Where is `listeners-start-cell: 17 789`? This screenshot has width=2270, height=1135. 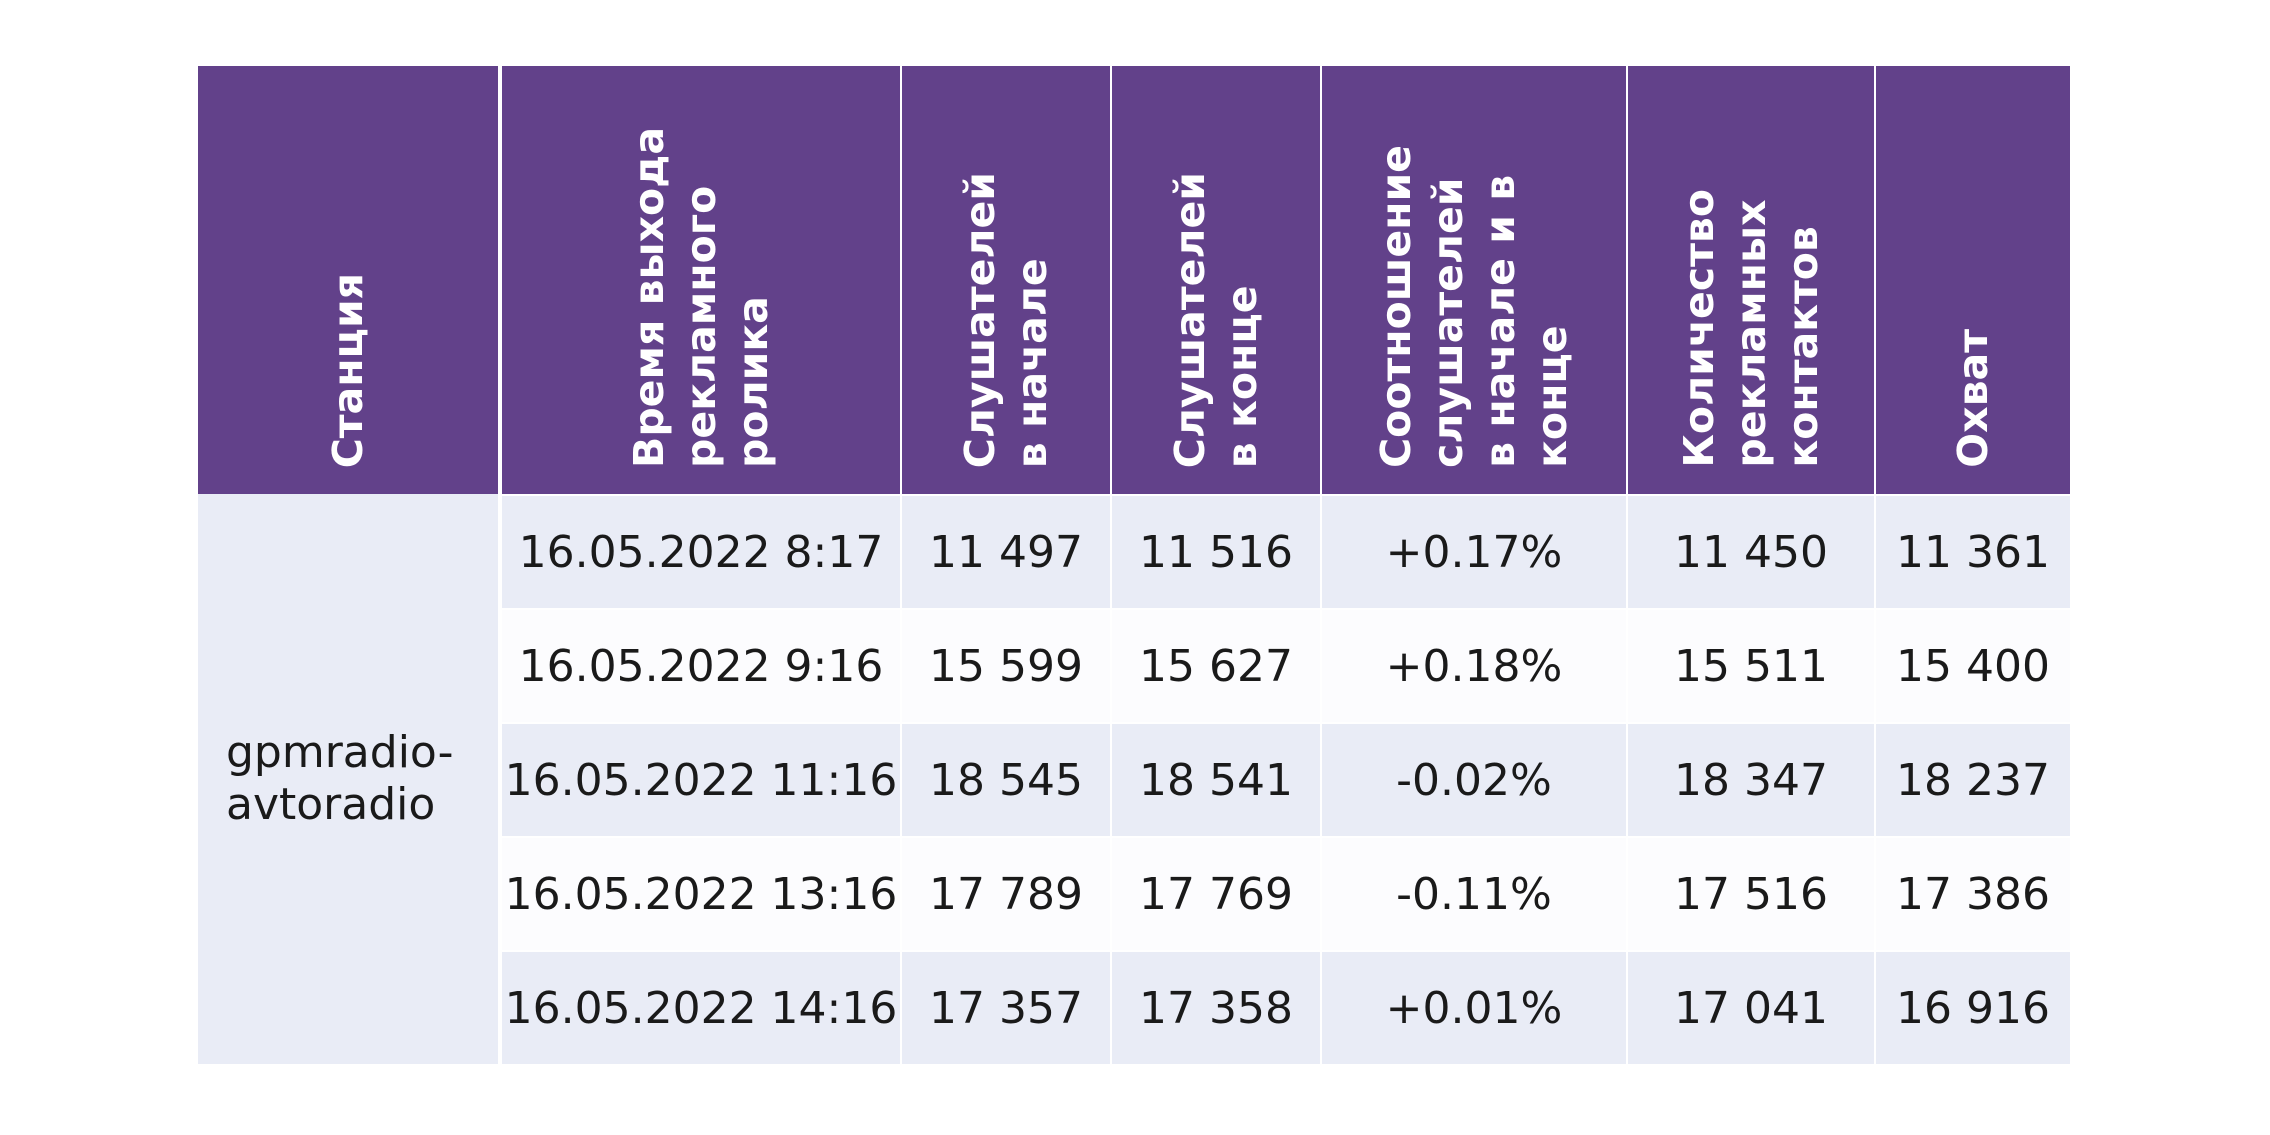
listeners-start-cell: 17 789 is located at coordinates (1007, 893).